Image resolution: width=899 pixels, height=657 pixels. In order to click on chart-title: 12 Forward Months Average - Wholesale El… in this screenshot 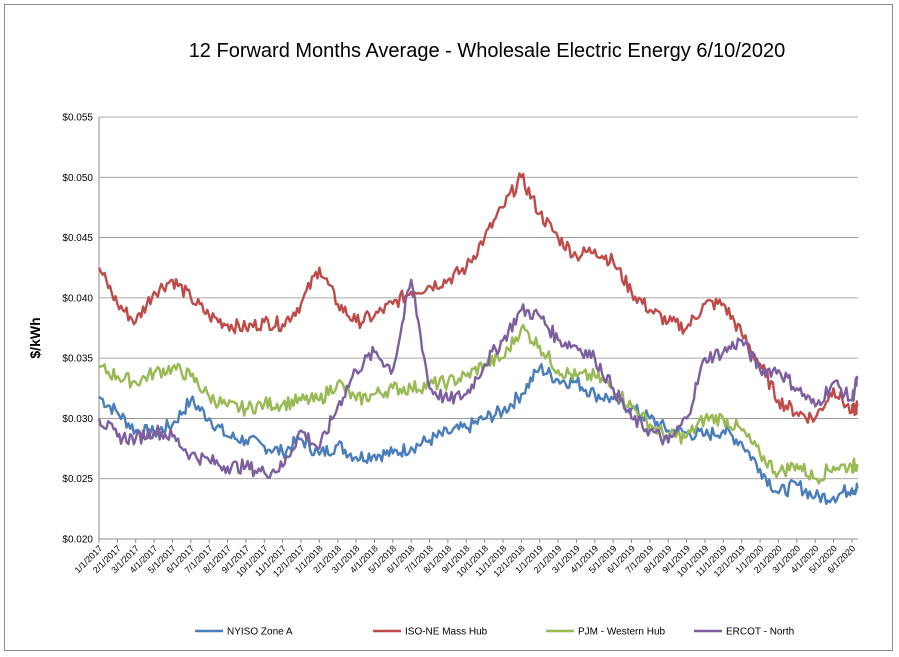, I will do `click(487, 51)`.